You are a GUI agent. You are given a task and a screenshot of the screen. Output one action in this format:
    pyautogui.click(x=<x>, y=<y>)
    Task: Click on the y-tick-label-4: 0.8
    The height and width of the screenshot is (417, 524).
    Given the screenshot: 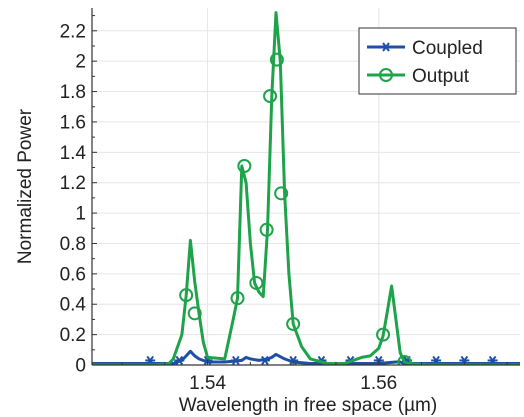 What is the action you would take?
    pyautogui.click(x=73, y=244)
    